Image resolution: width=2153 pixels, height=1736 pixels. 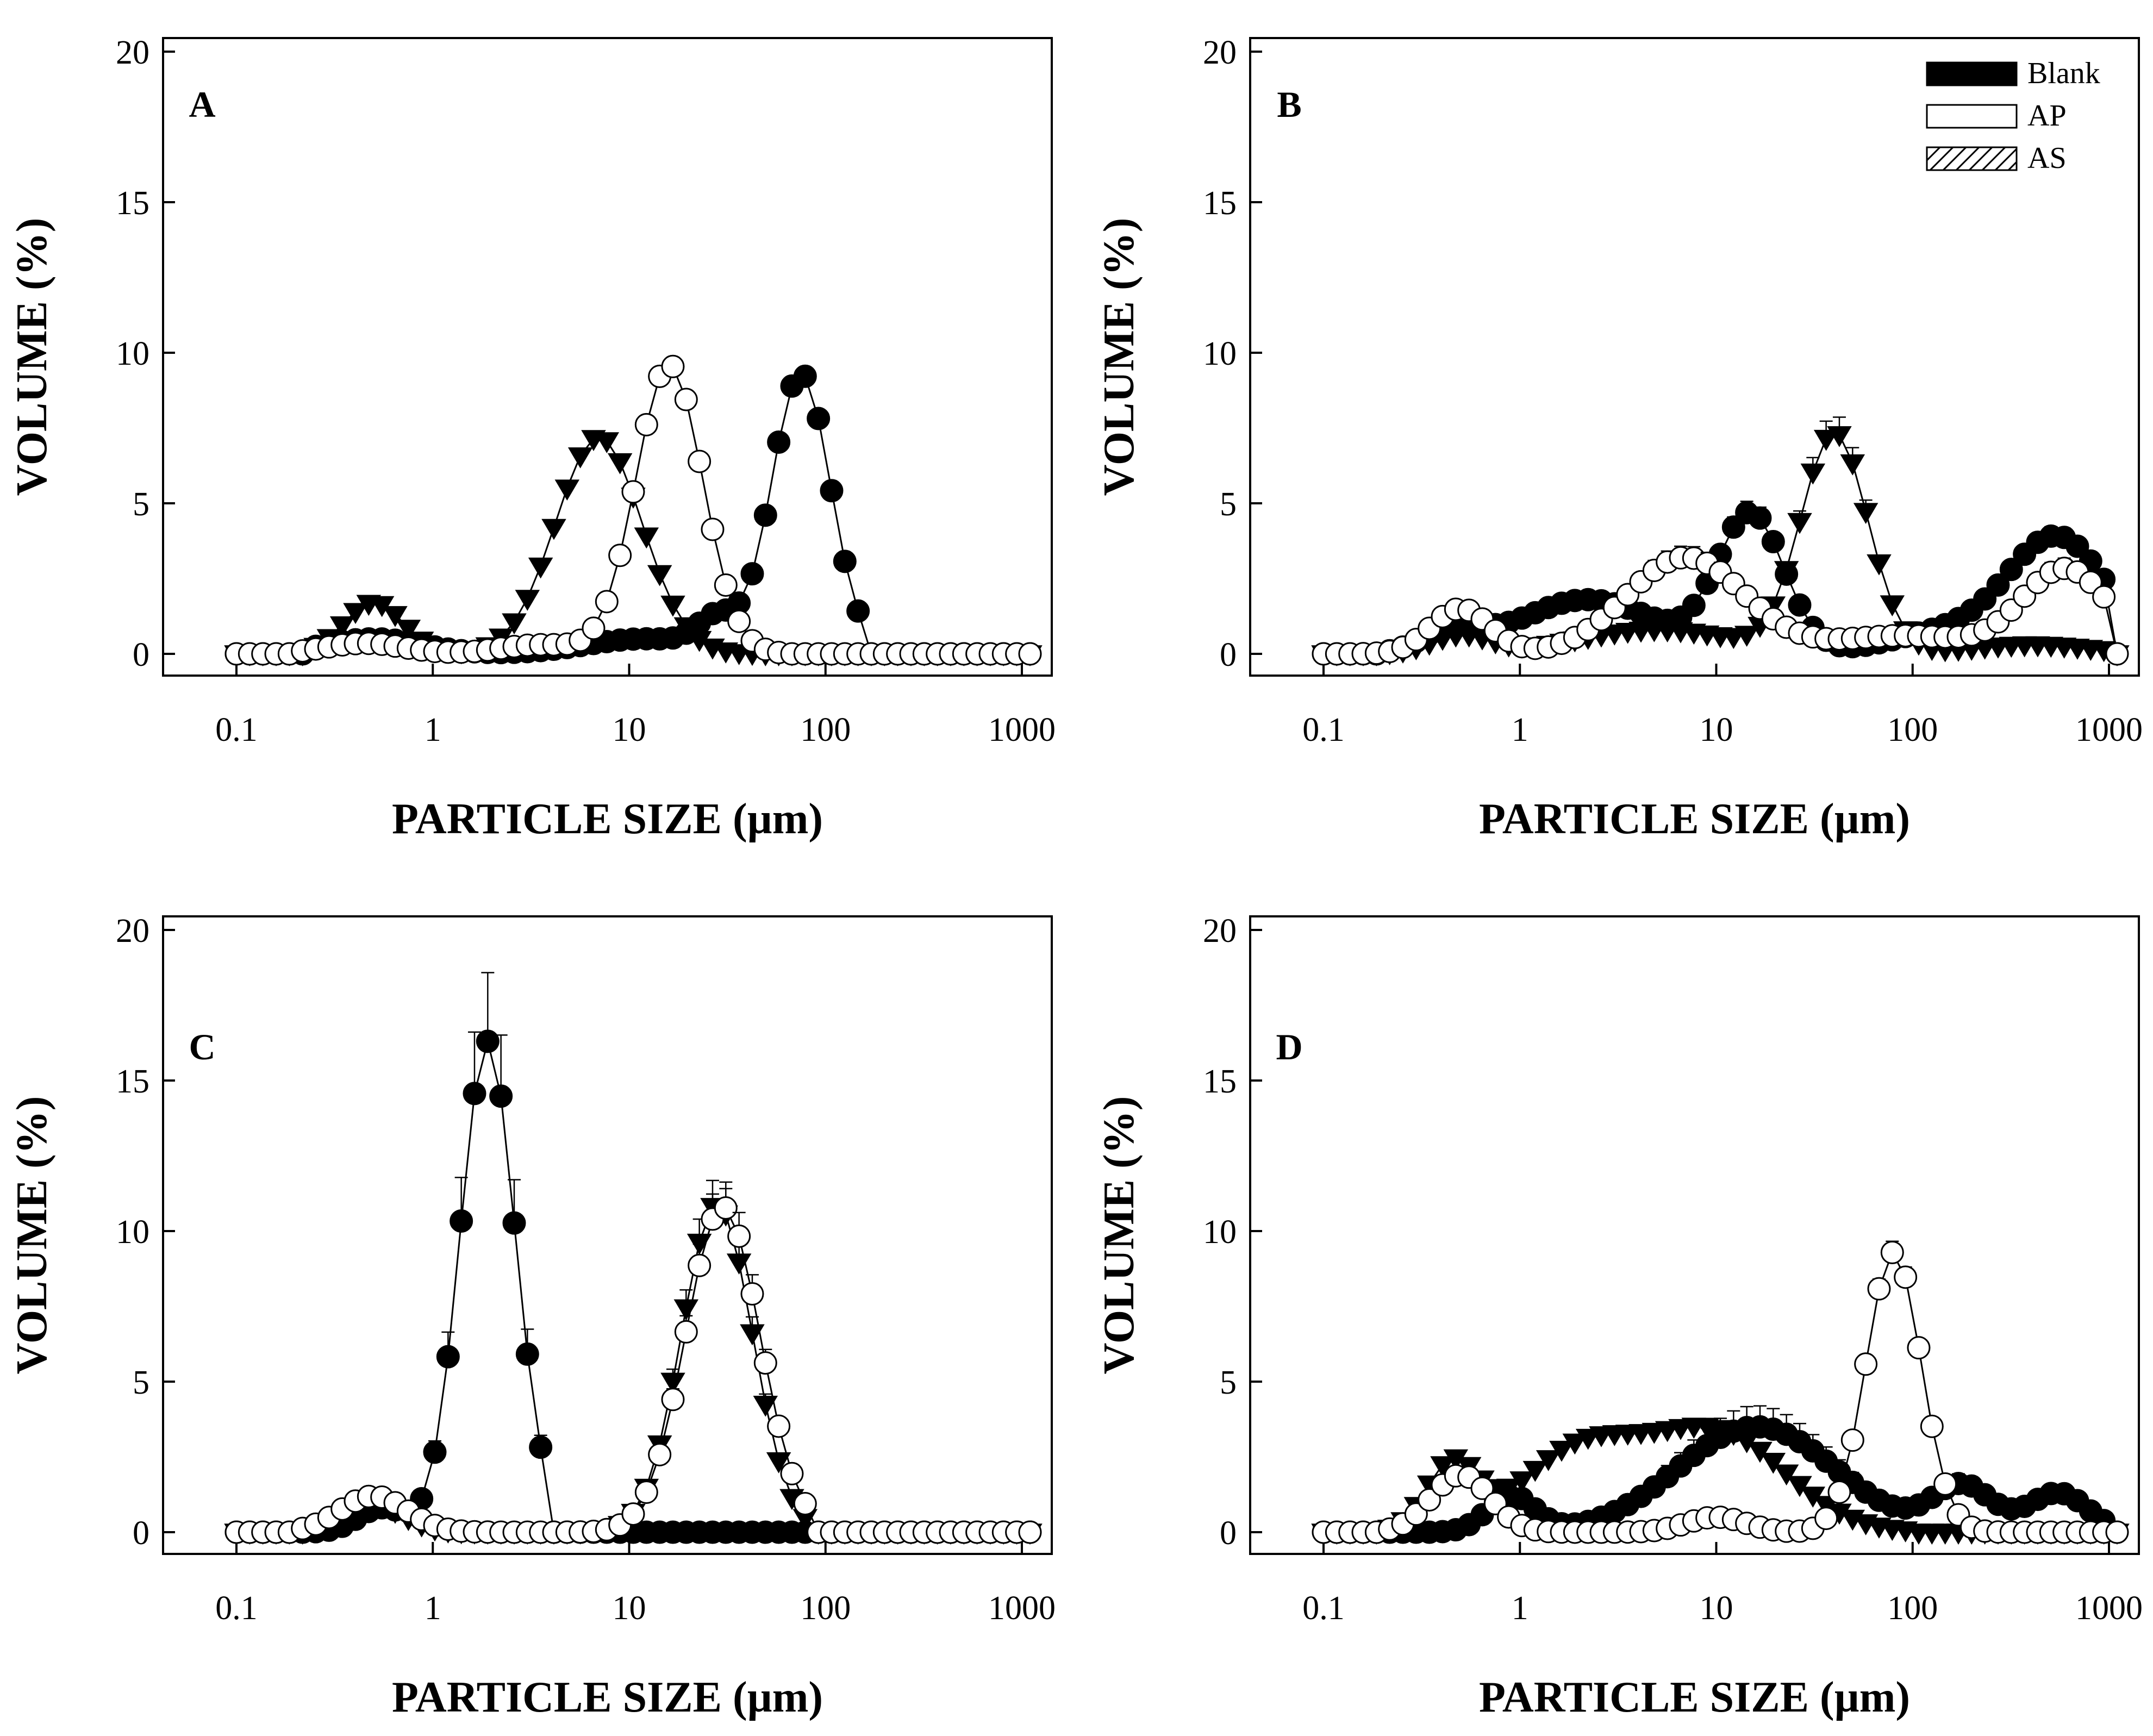 What do you see at coordinates (633, 1370) in the screenshot?
I see `series-line` at bounding box center [633, 1370].